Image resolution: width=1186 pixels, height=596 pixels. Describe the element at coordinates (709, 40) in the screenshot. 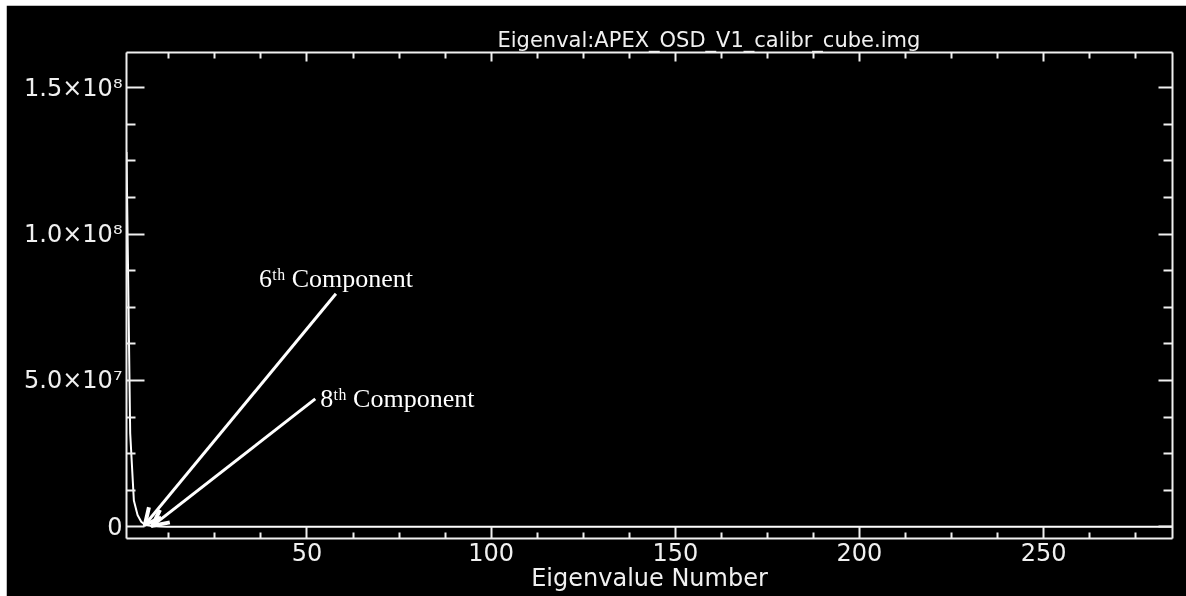

I see `chart-title: Eigenval:APEX_OSD_V1_calibr_cube.img` at that location.